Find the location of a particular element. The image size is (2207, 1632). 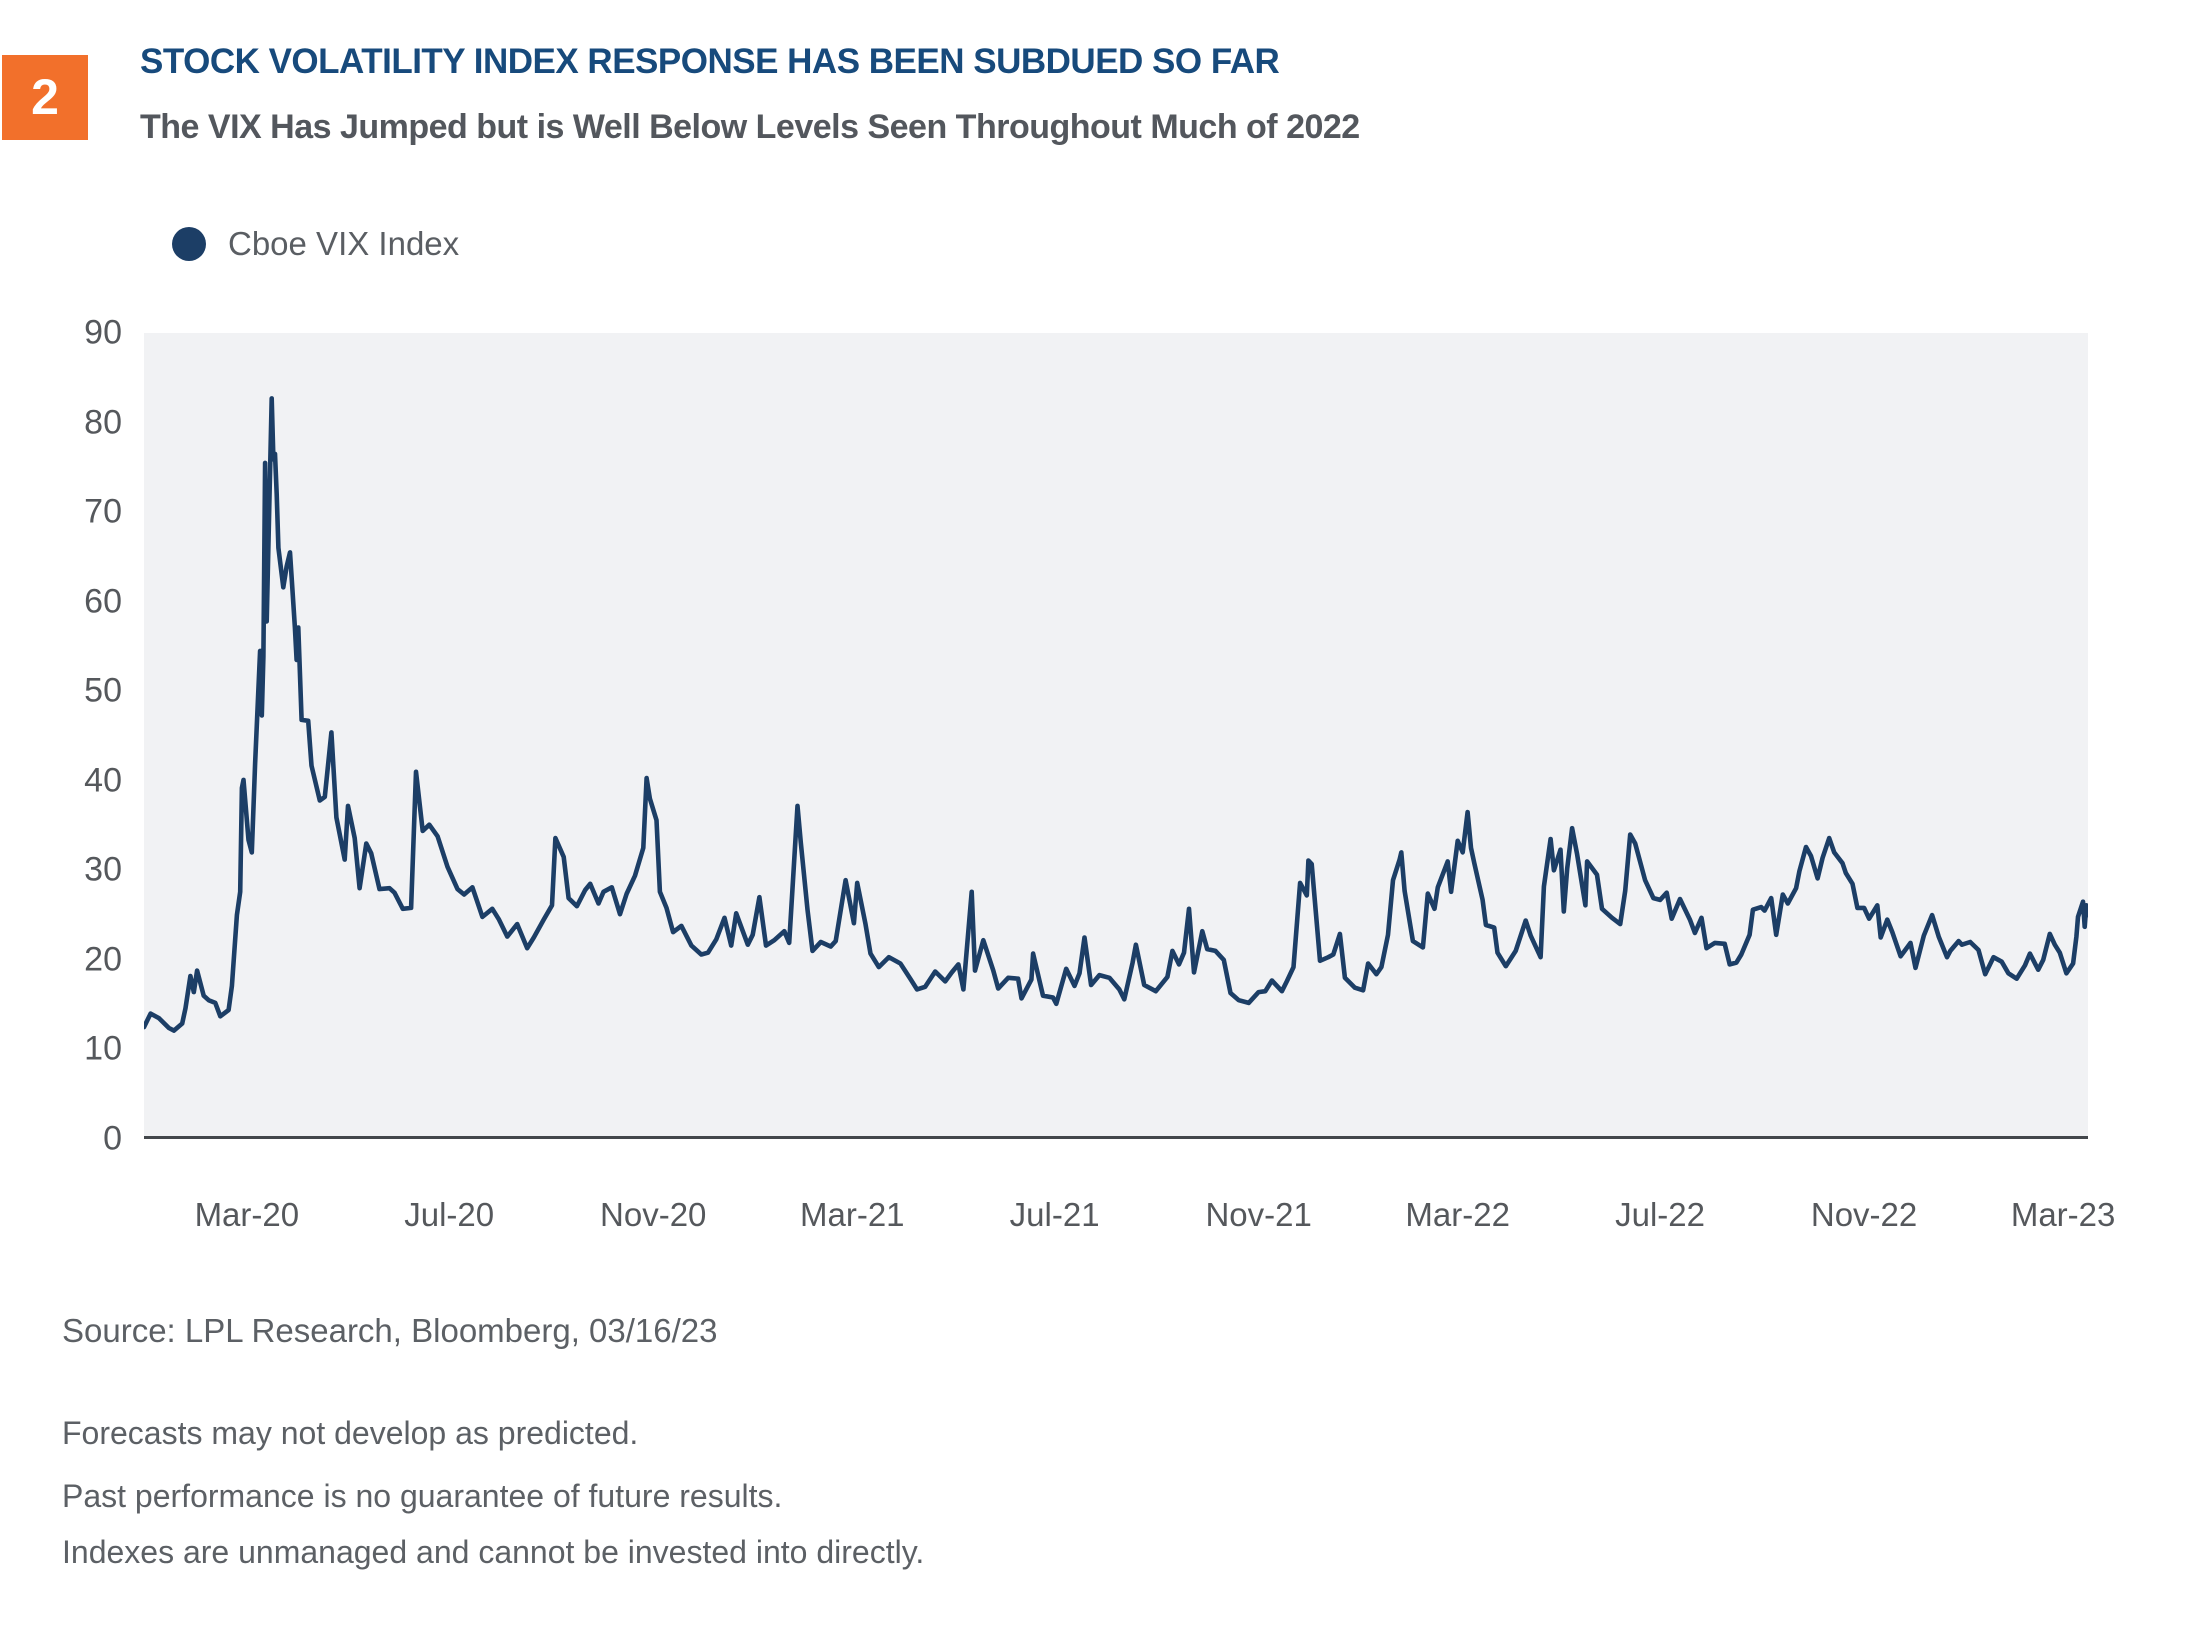

x-tick-label: Nov-21 is located at coordinates (1258, 1214).